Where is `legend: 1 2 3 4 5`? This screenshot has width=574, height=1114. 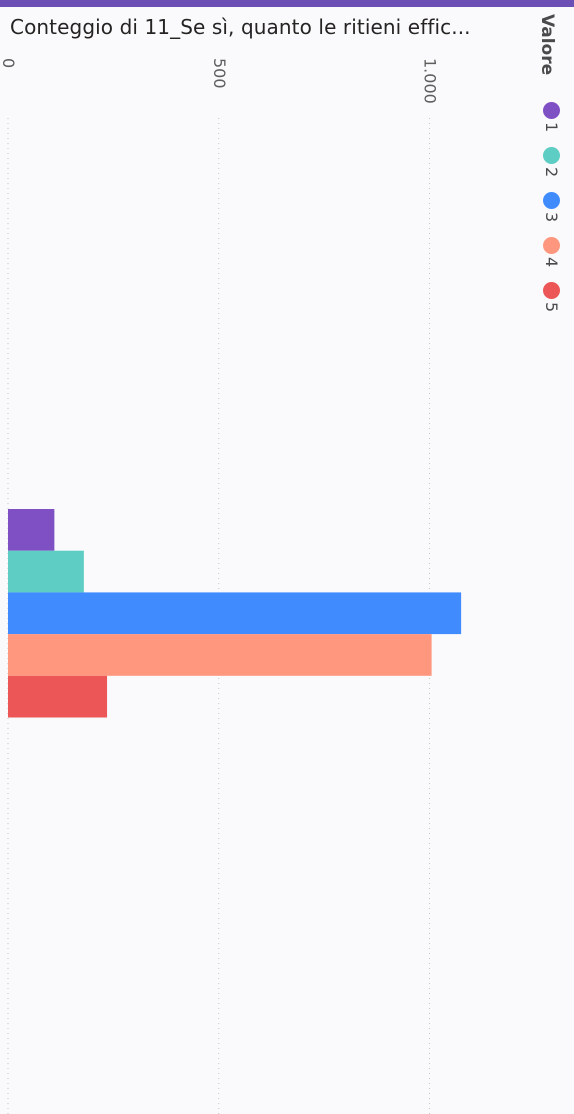 legend: 1 2 3 4 5 is located at coordinates (551, 170).